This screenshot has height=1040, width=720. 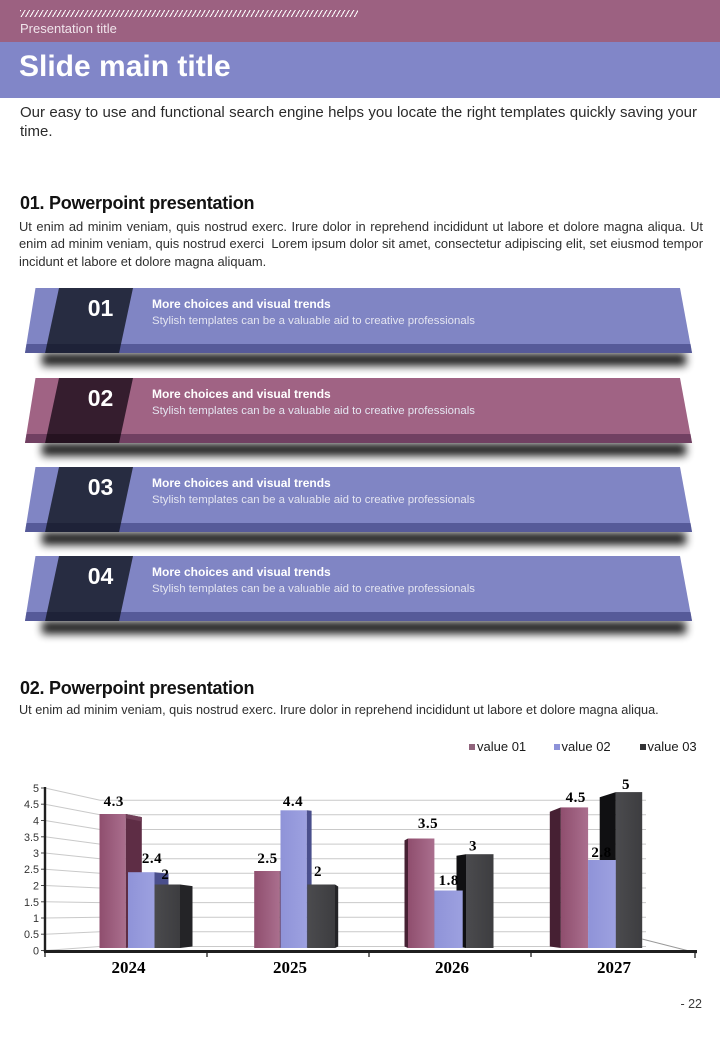 I want to click on svg-text: 2.4, so click(x=152, y=859).